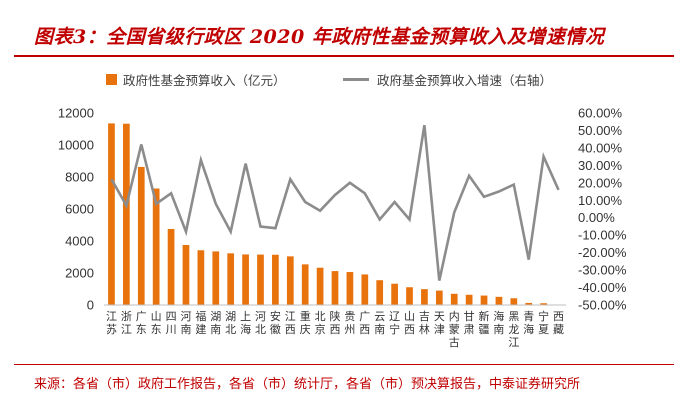  I want to click on legend-line-swatch, so click(356, 79).